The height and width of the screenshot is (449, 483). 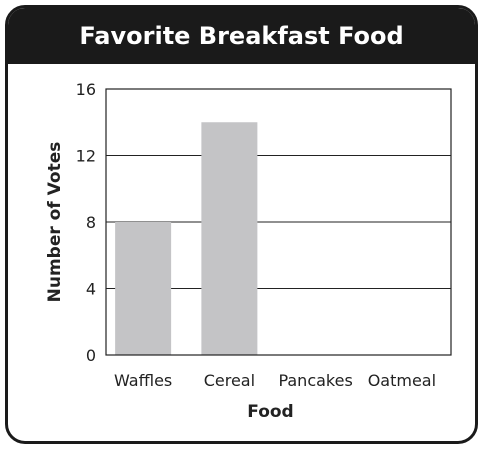 What do you see at coordinates (402, 380) in the screenshot?
I see `x-tick-label-oatmeal: Oatmeal` at bounding box center [402, 380].